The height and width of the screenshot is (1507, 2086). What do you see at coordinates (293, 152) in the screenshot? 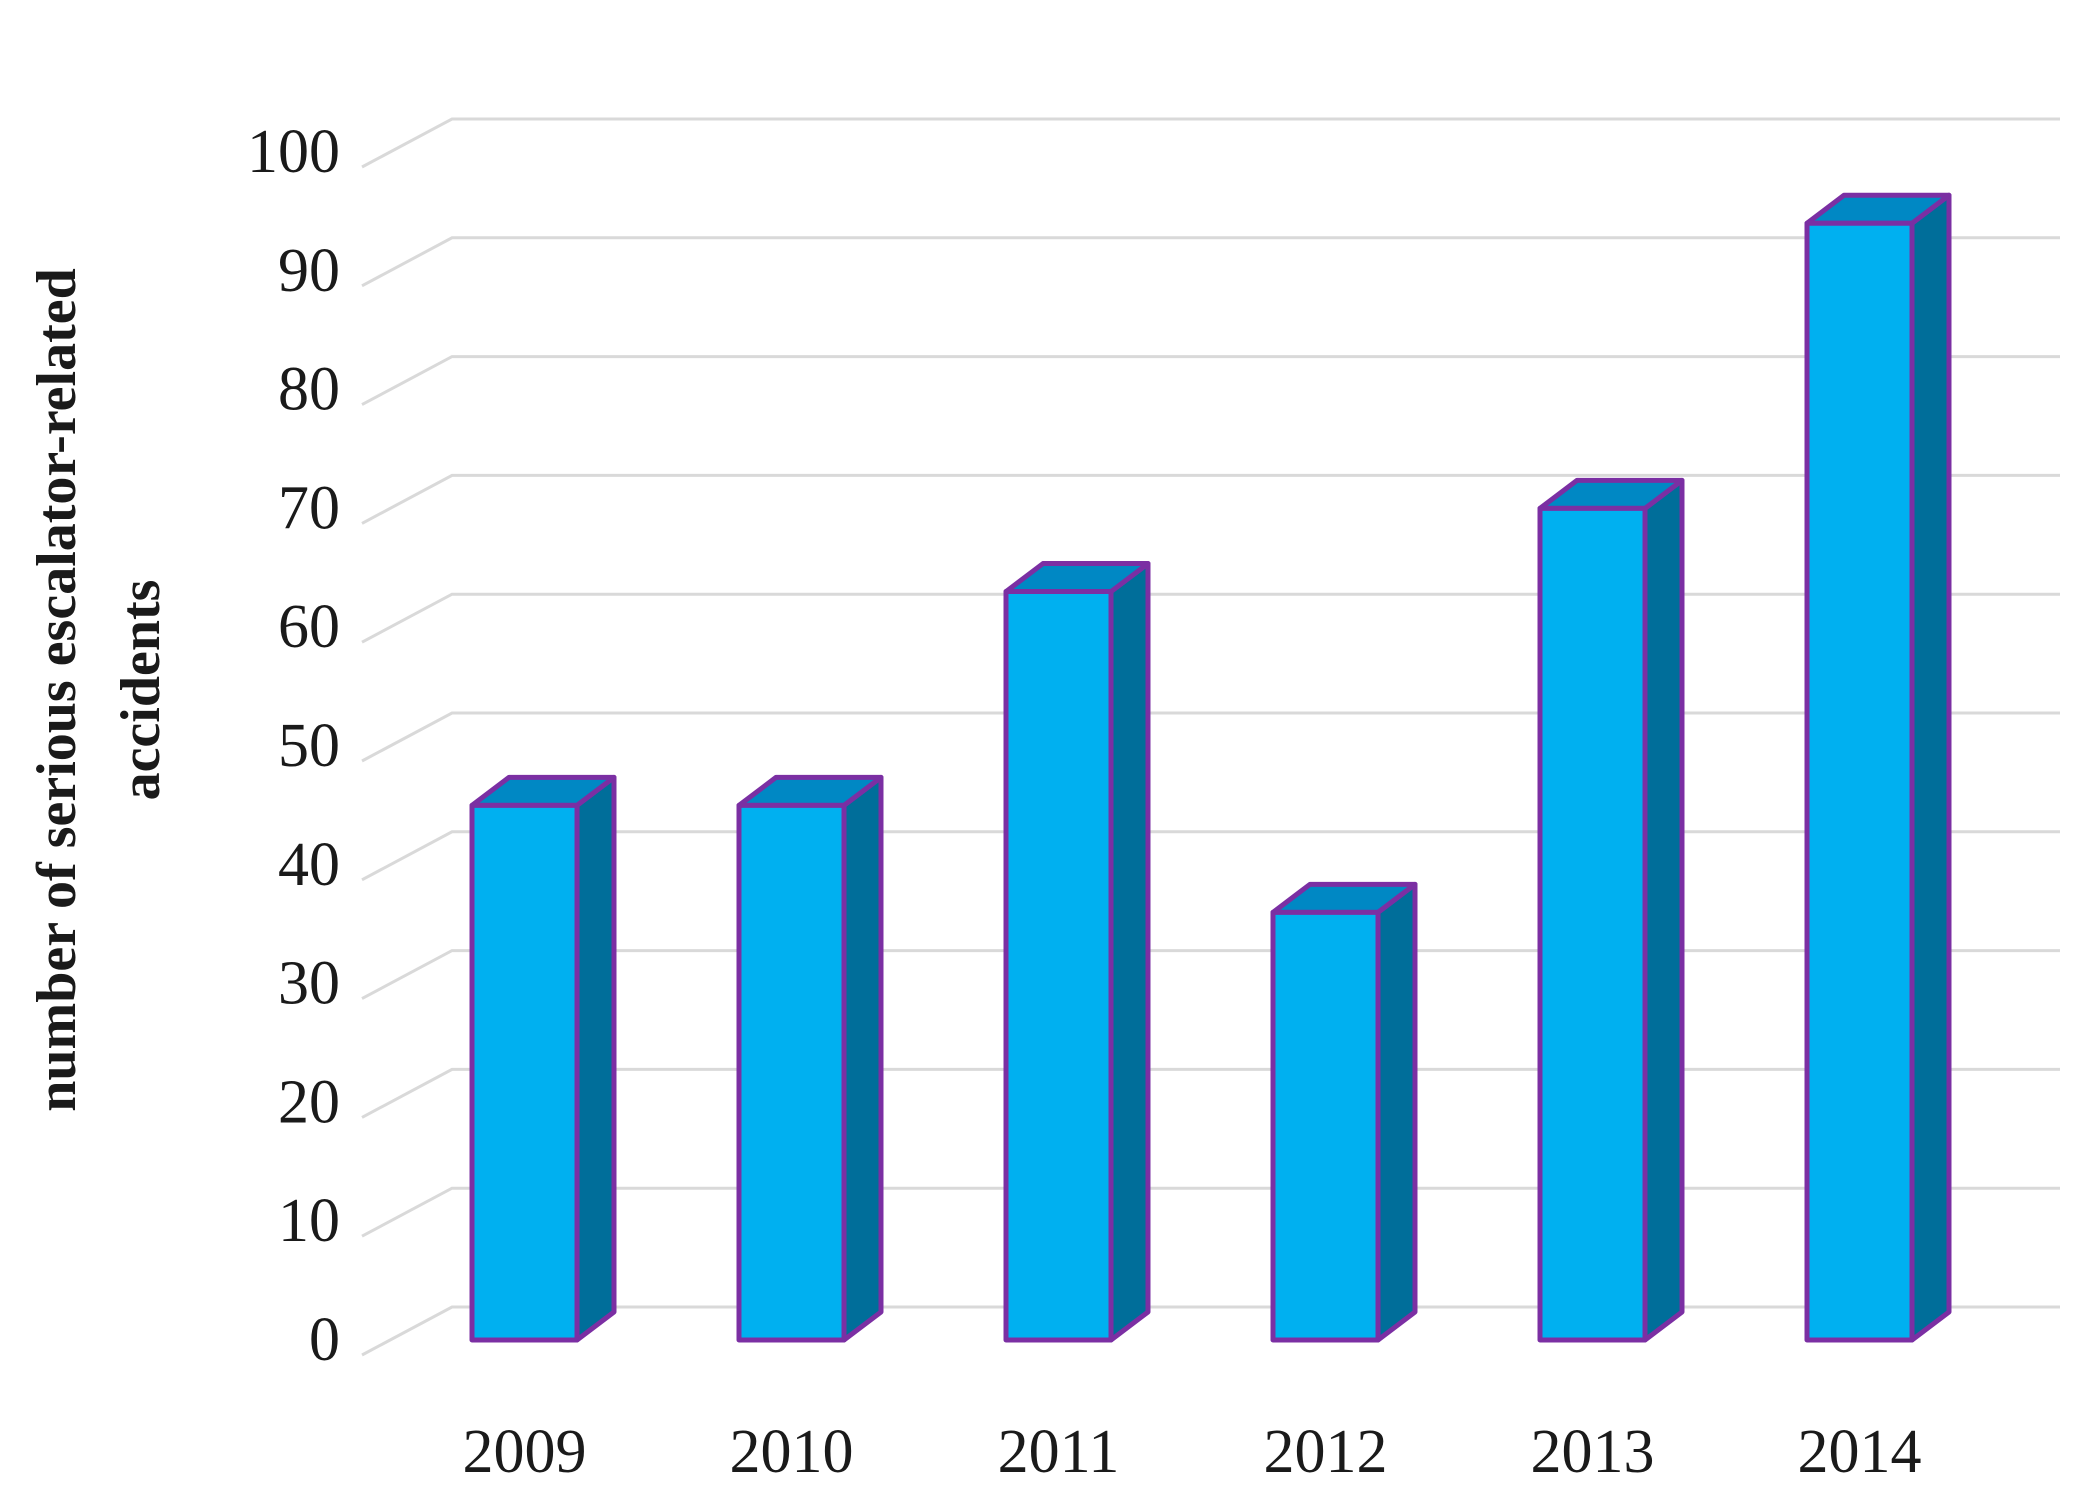
I see `y-tick-label: 100` at bounding box center [293, 152].